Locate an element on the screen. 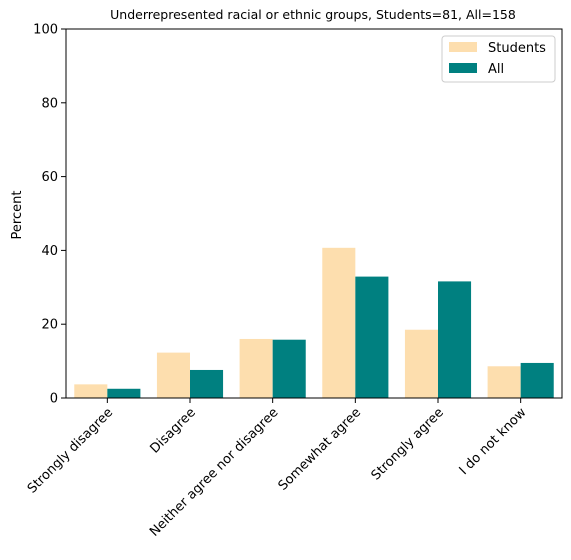 This screenshot has height=560, width=571. y-tick-label: 20 is located at coordinates (49, 325).